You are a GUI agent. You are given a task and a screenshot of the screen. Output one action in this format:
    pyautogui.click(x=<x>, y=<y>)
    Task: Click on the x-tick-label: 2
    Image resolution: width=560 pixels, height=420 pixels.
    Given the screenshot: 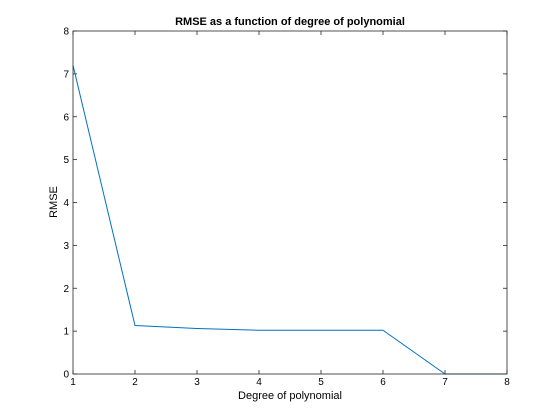 What is the action you would take?
    pyautogui.click(x=135, y=382)
    